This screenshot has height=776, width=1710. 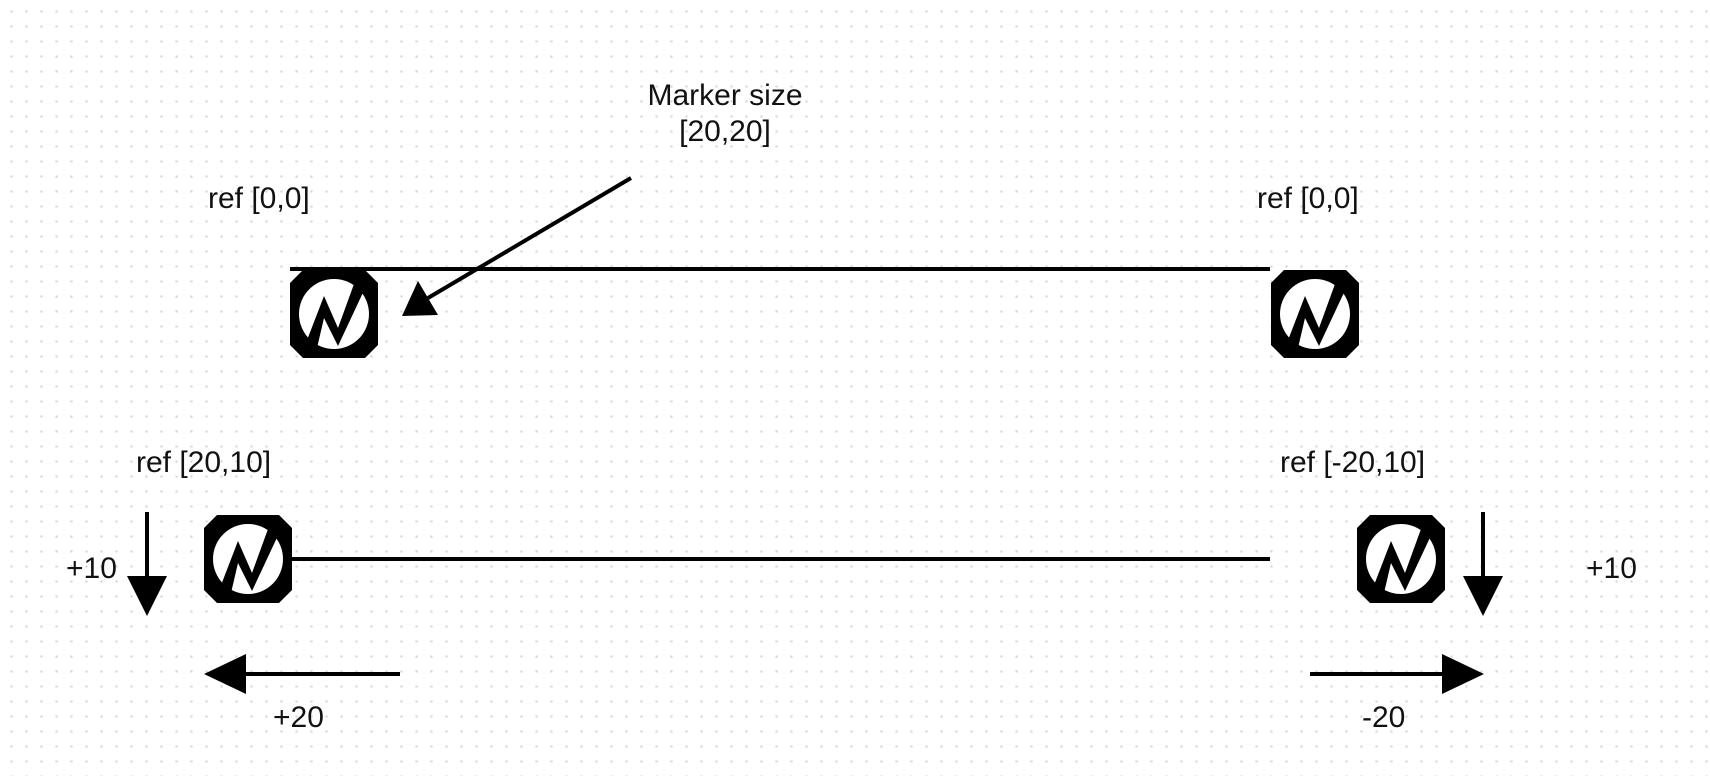 What do you see at coordinates (91, 568) in the screenshot?
I see `left-vertical-offset-label: +10` at bounding box center [91, 568].